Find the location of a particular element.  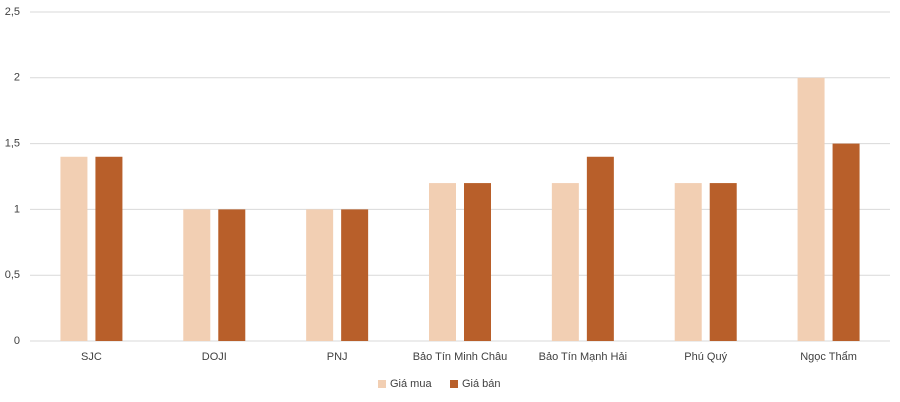

y-tick-label: 0,5 is located at coordinates (12, 275).